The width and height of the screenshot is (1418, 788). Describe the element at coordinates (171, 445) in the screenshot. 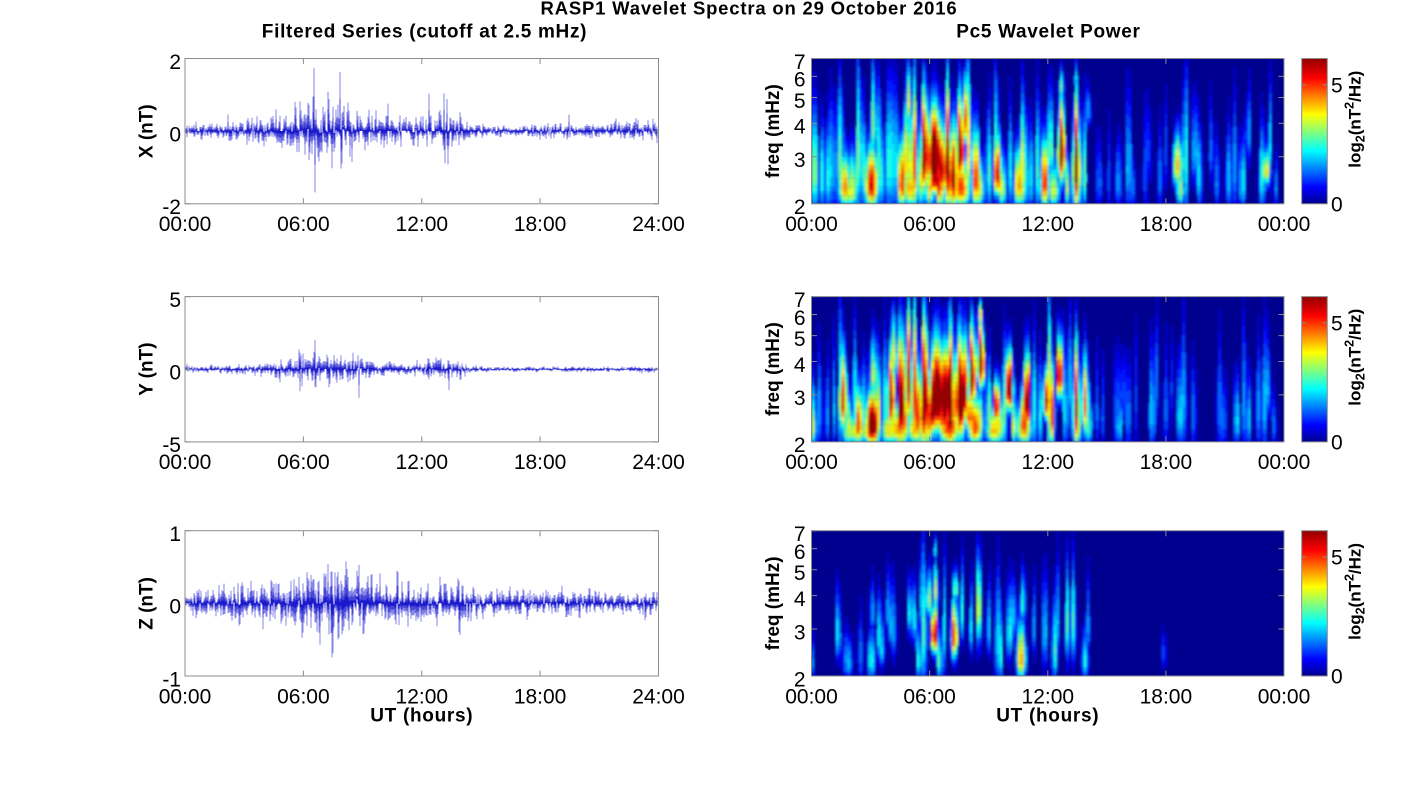

I see `svg-text: -5` at that location.